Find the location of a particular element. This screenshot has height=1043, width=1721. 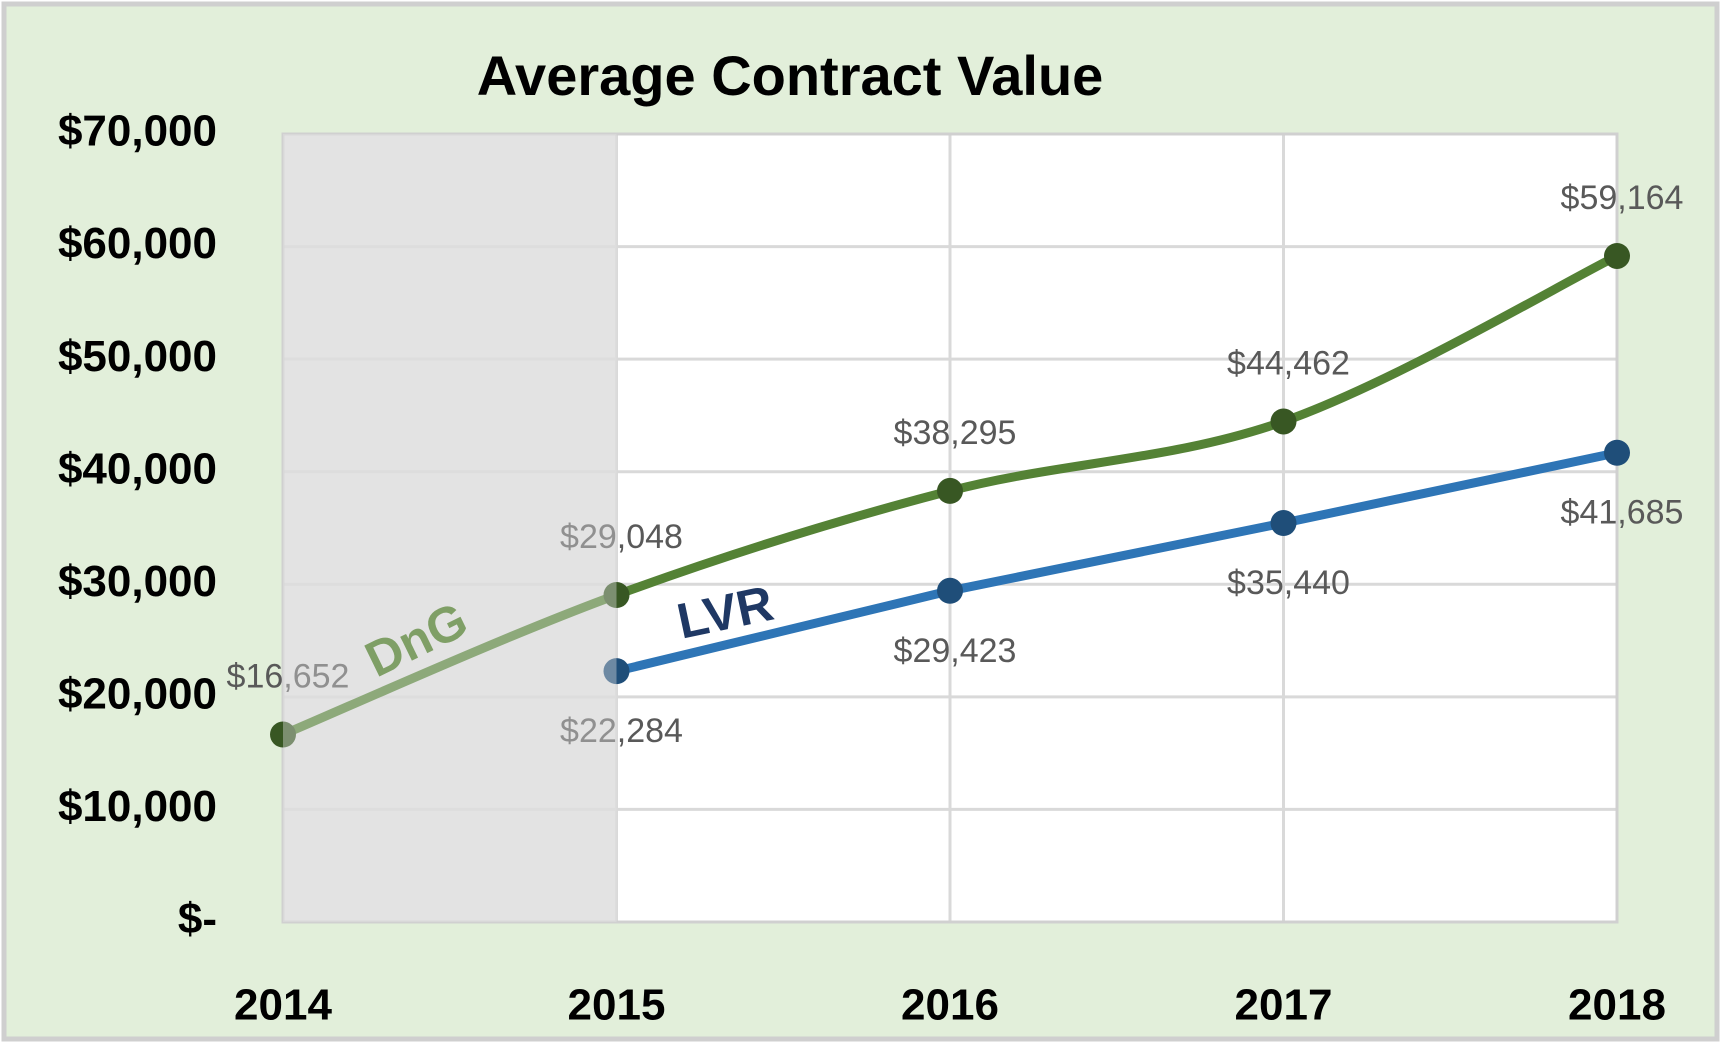

data-label: $41,685 is located at coordinates (1622, 513).